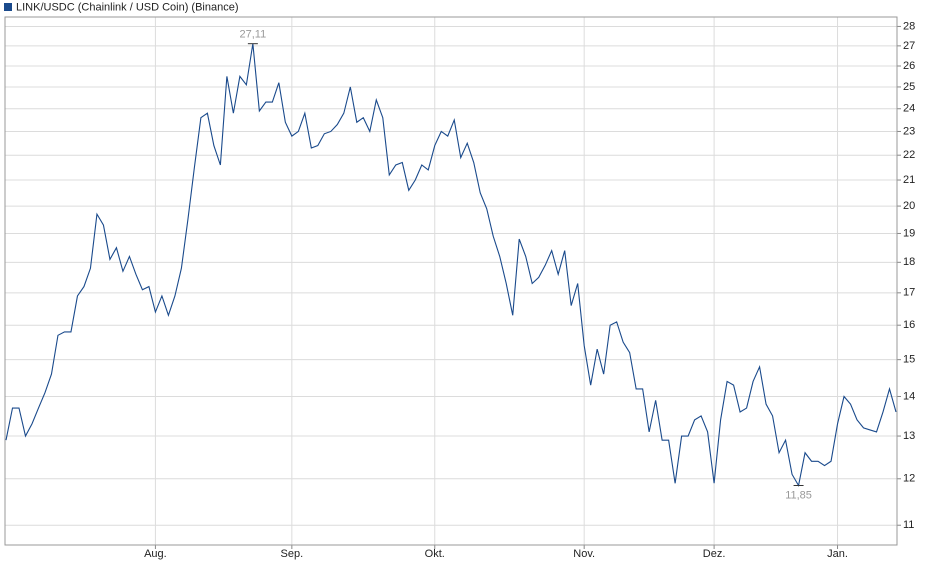 This screenshot has height=579, width=940. I want to click on y-tick-label: 13, so click(909, 436).